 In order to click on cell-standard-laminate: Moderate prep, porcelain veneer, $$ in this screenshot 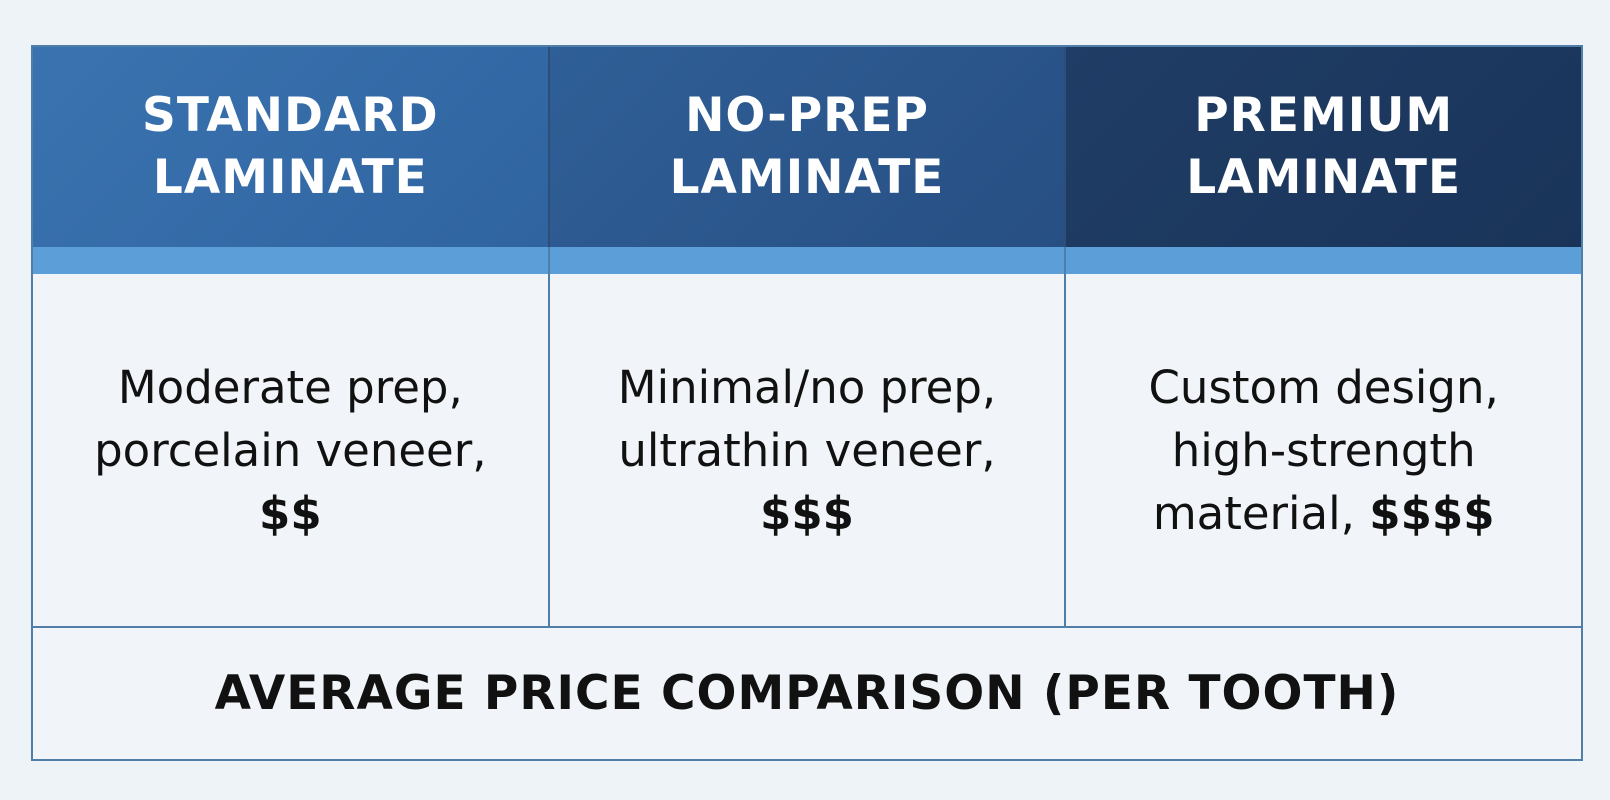, I will do `click(290, 450)`.